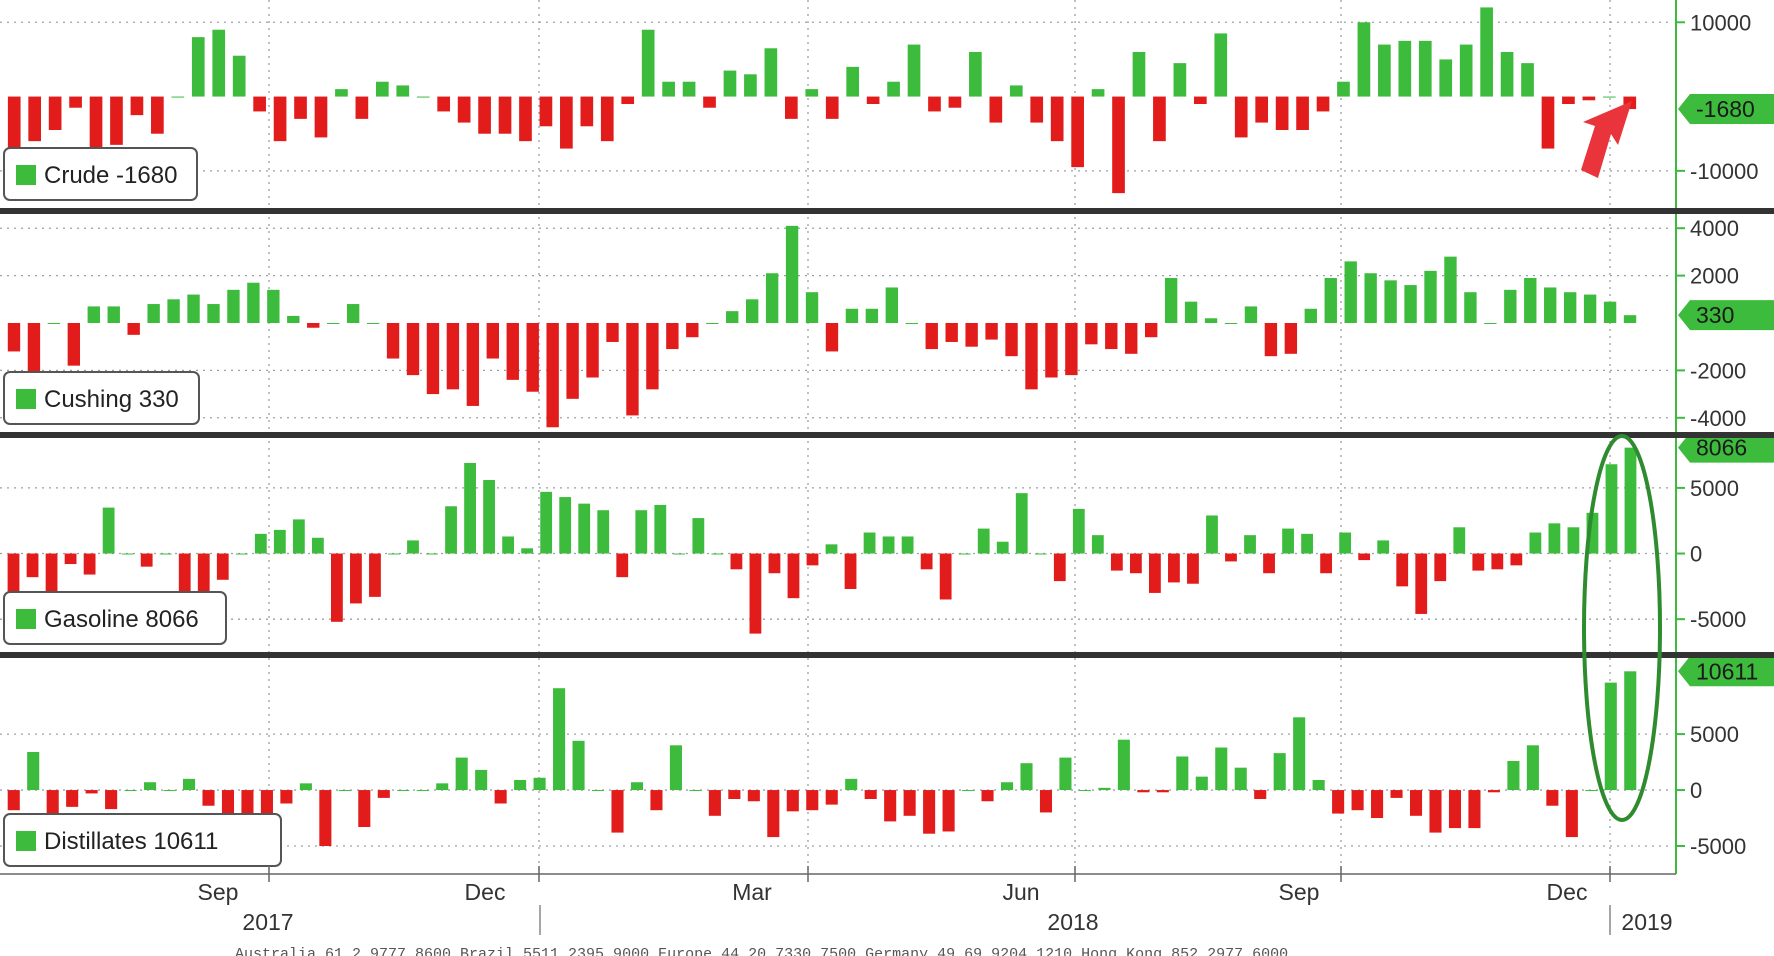  I want to click on x-year-label: 2018, so click(1072, 922).